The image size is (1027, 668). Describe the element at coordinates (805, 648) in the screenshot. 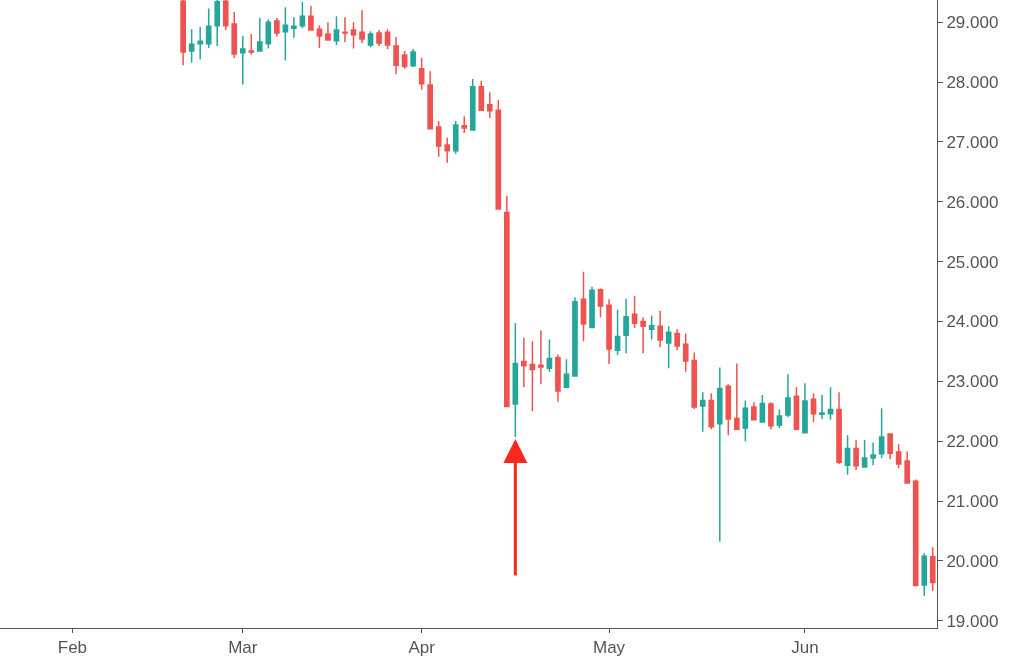

I see `x-tick-label: Jun` at that location.